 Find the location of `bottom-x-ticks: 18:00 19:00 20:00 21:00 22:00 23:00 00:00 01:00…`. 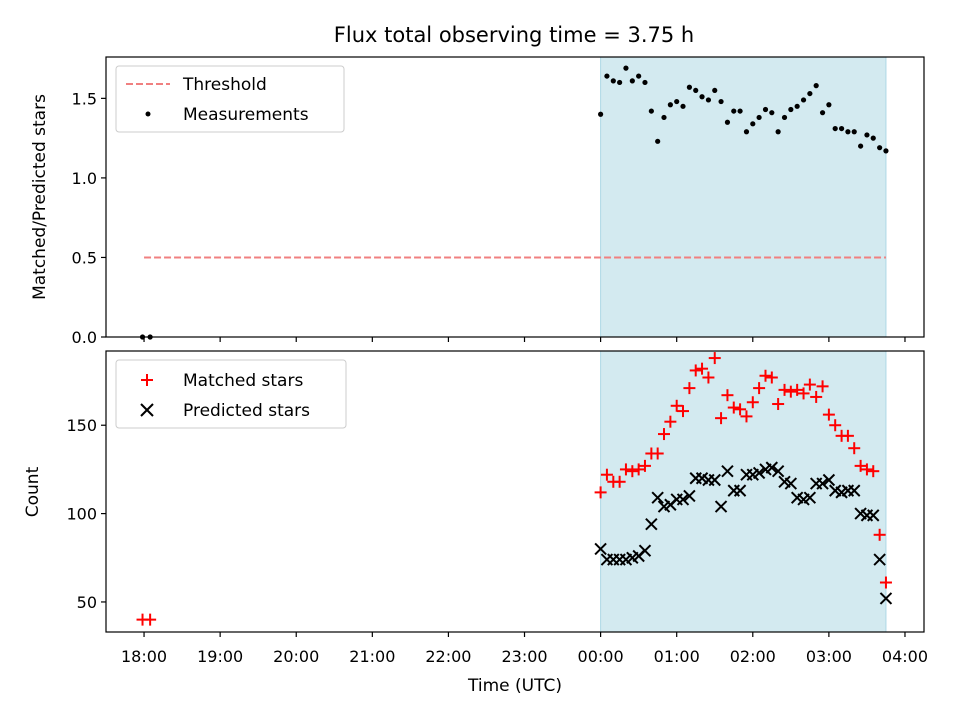

bottom-x-ticks: 18:00 19:00 20:00 21:00 22:00 23:00 00:00 01:00… is located at coordinates (524, 649).